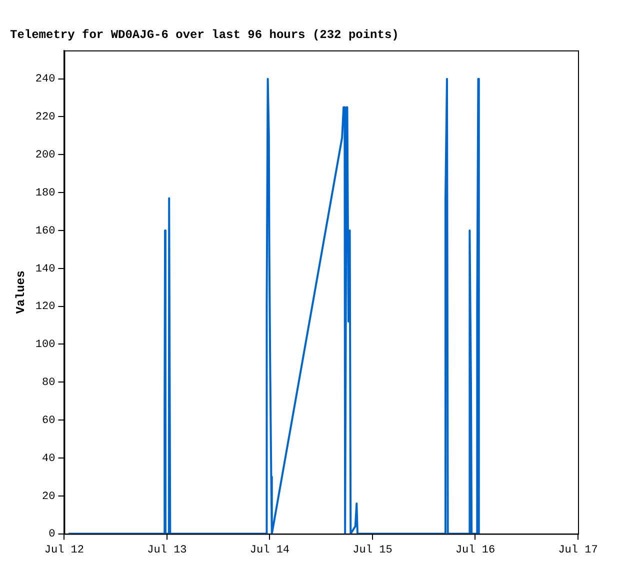  What do you see at coordinates (45, 118) in the screenshot?
I see `y-tick-label: 220` at bounding box center [45, 118].